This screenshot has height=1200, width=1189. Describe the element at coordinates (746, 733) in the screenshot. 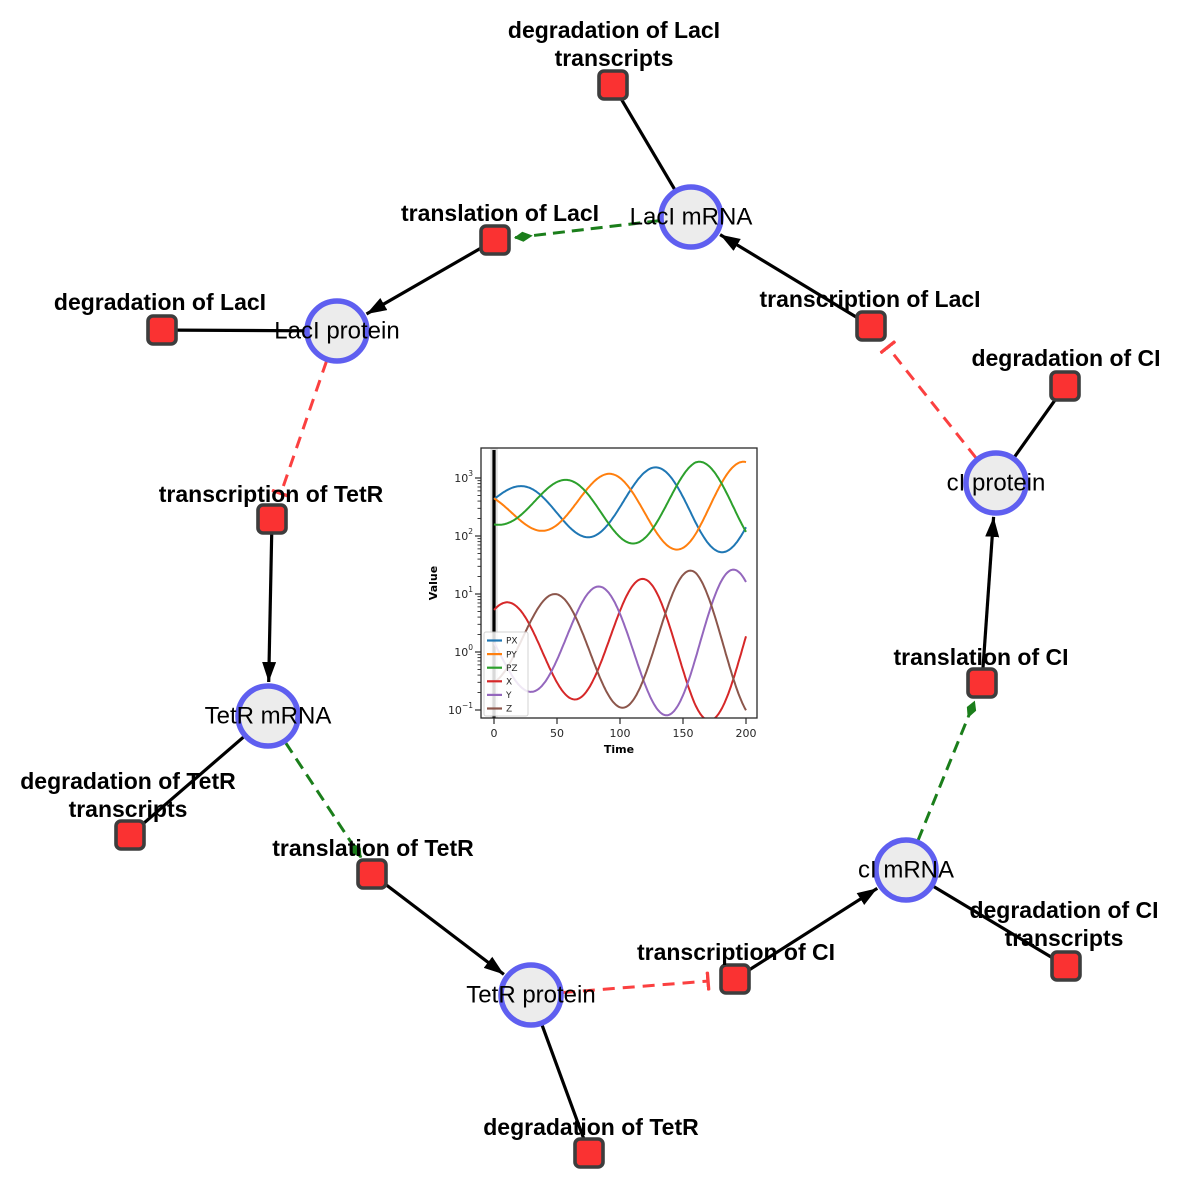

I see `x-tick-label-4: 200` at that location.